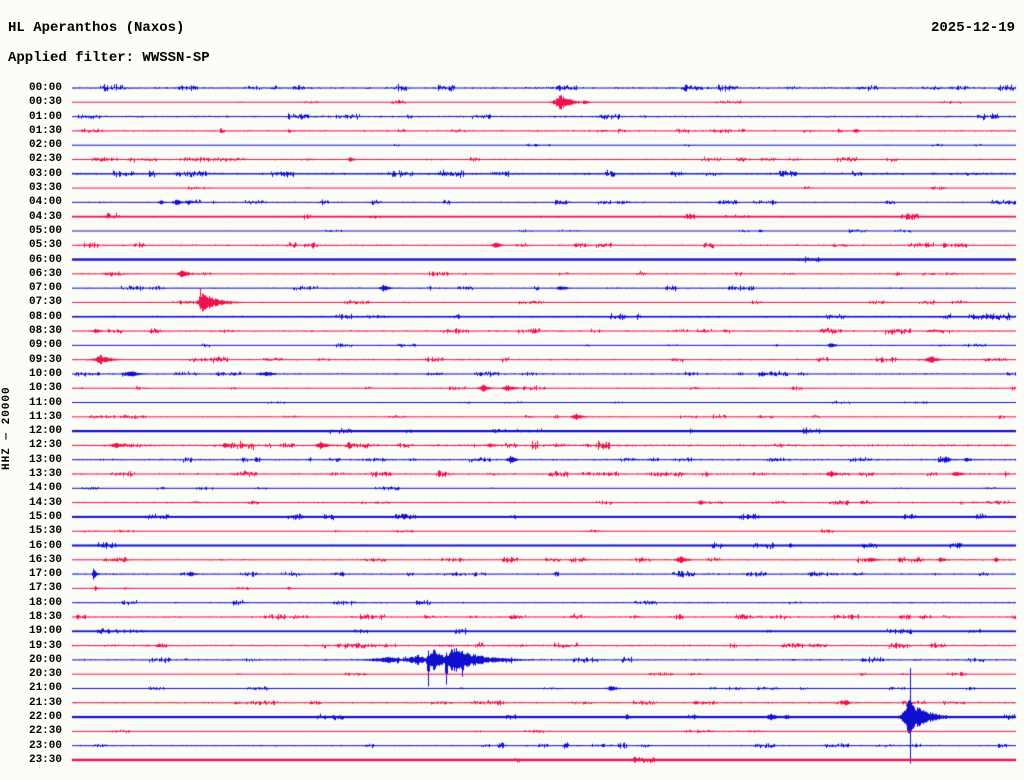  What do you see at coordinates (45, 488) in the screenshot?
I see `time-label: 14:00` at bounding box center [45, 488].